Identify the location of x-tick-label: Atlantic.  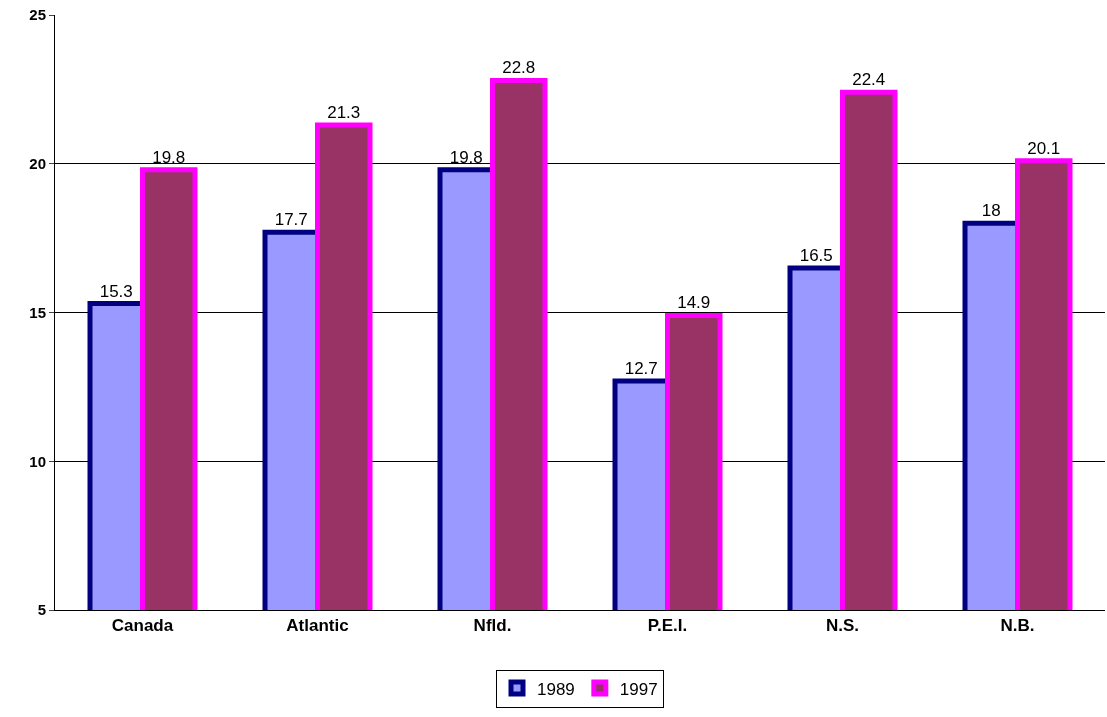
(317, 626).